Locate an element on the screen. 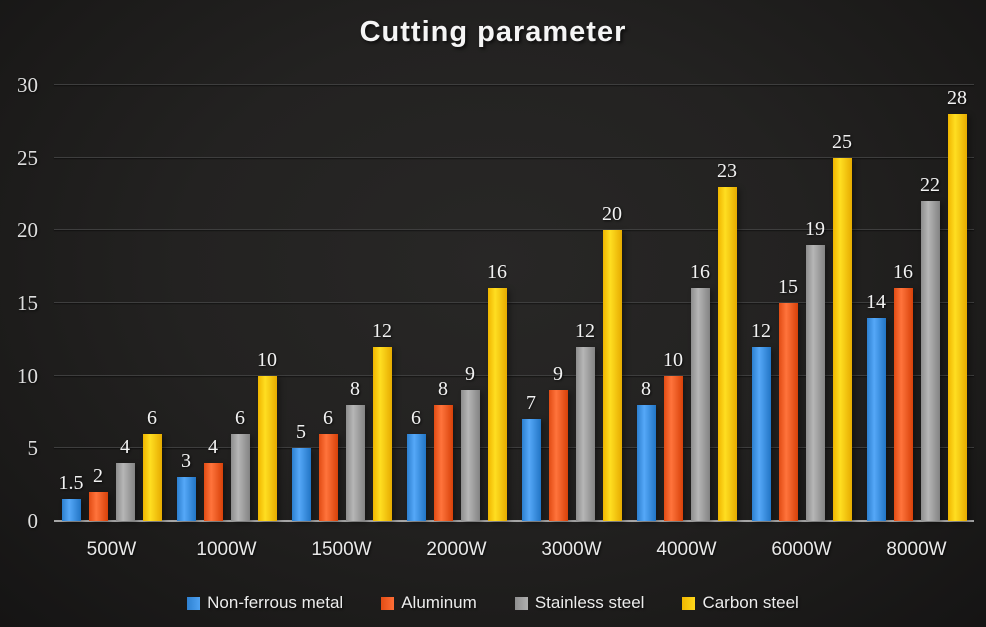 This screenshot has width=986, height=627. bar-value-label: 10 is located at coordinates (267, 359).